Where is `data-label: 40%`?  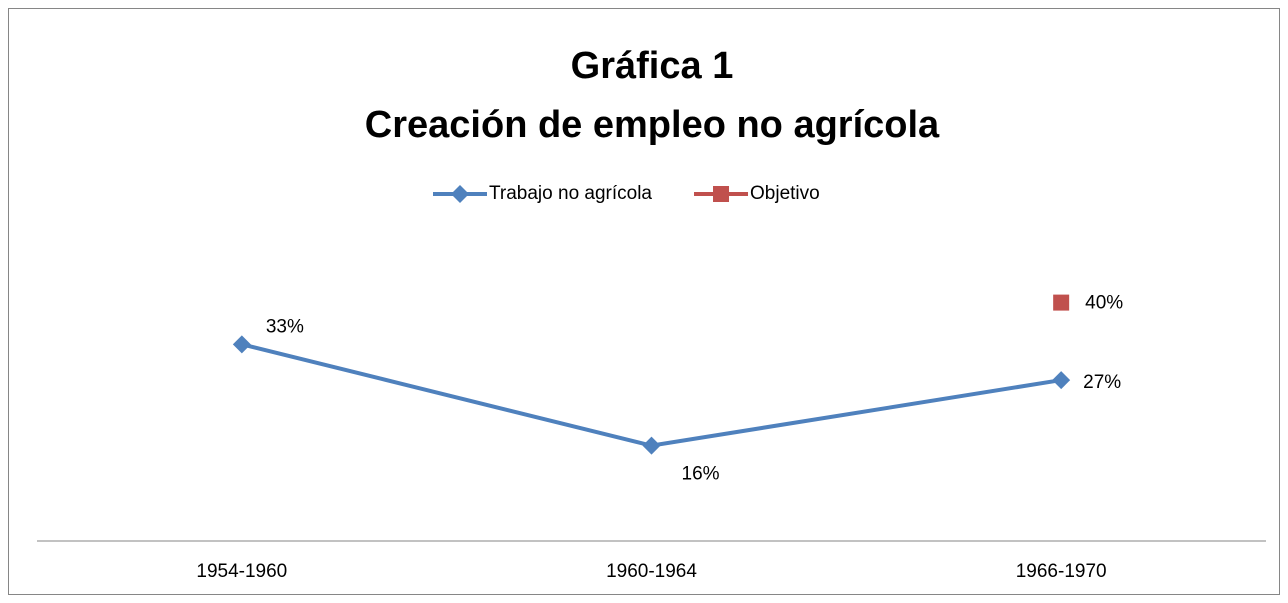
data-label: 40% is located at coordinates (1104, 303).